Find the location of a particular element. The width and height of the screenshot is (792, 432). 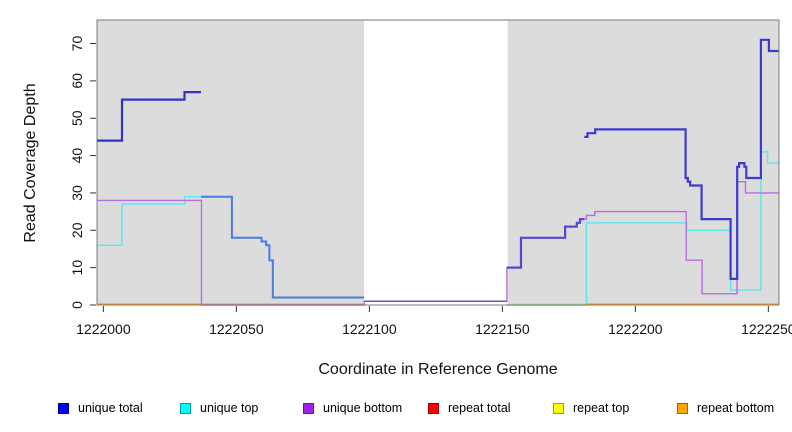

legend-label: repeat top is located at coordinates (601, 408).